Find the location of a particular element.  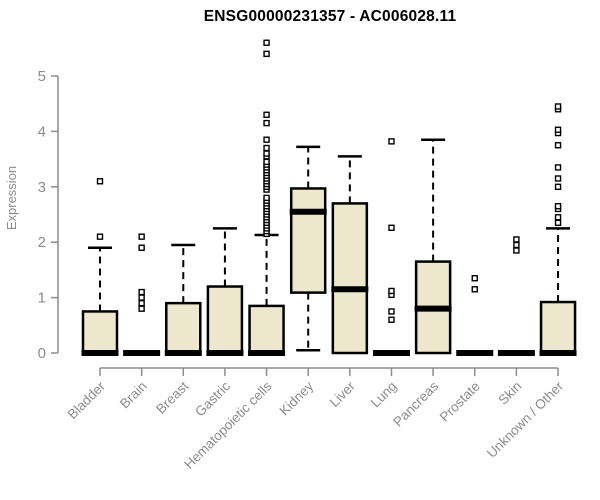

x-tick-label: Prostate is located at coordinates (460, 402).